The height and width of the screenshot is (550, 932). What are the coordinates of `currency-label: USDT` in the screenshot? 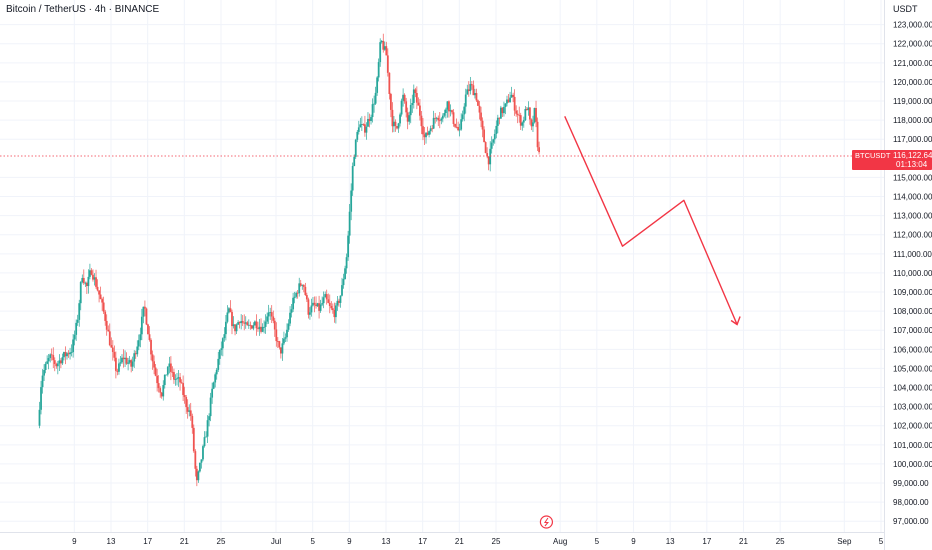 It's located at (905, 9).